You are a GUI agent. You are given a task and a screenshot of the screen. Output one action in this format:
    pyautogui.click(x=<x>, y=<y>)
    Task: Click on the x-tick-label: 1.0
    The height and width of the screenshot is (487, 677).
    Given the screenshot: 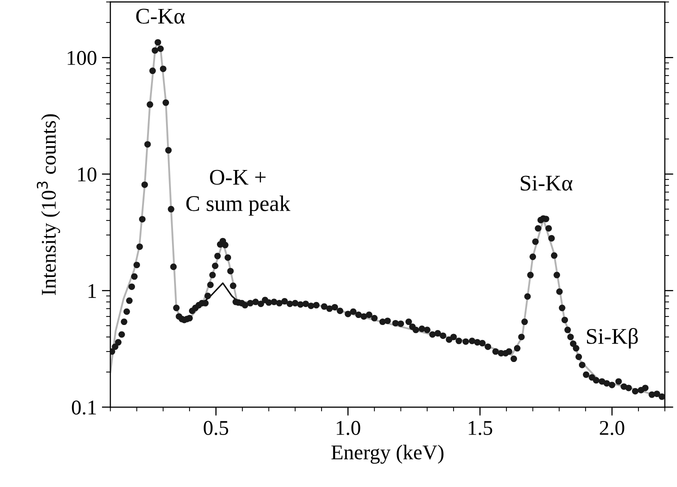 What is the action you would take?
    pyautogui.click(x=348, y=428)
    